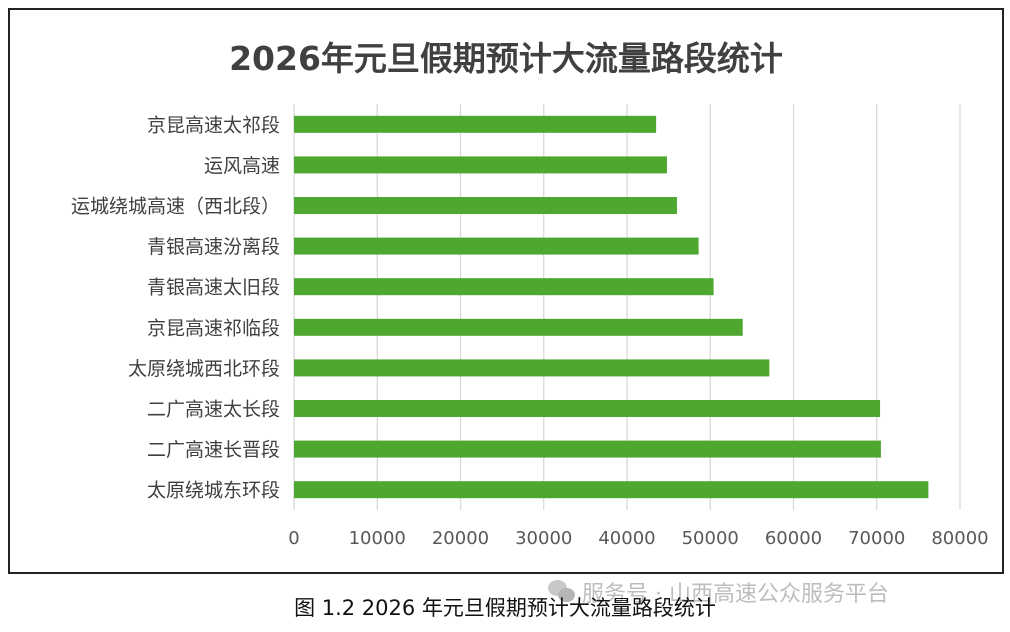 Image resolution: width=1010 pixels, height=632 pixels. Describe the element at coordinates (793, 538) in the screenshot. I see `x-tick-label: 60000` at that location.